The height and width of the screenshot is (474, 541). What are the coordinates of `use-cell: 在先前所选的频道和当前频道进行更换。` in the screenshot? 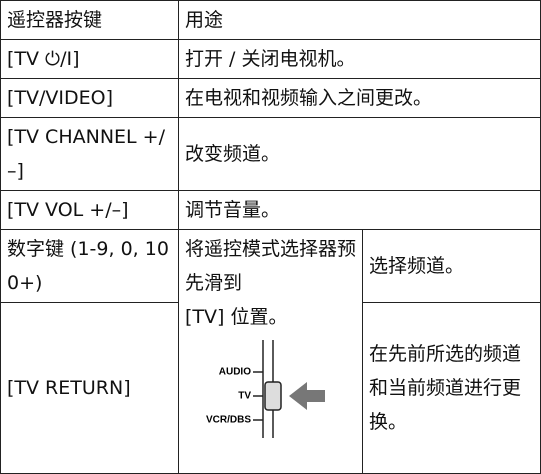 It's located at (451, 388).